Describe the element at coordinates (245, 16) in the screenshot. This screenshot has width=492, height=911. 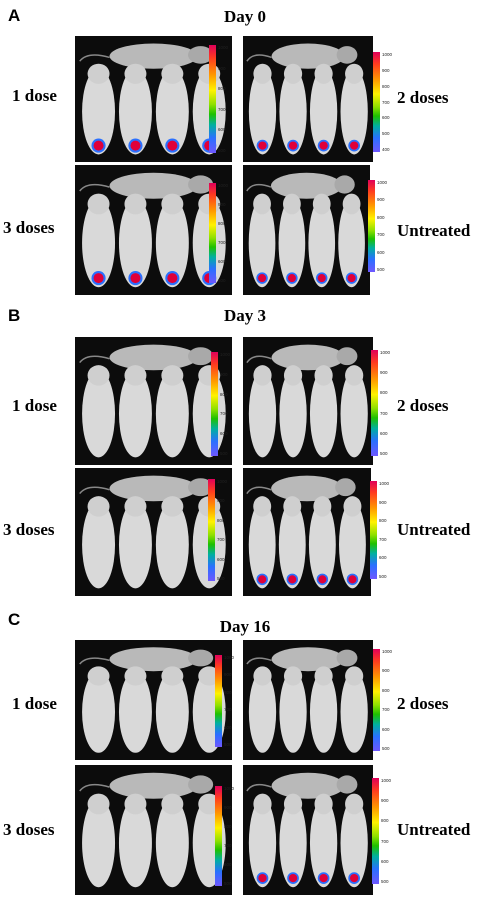
I see `day-title-a: Day 0` at that location.